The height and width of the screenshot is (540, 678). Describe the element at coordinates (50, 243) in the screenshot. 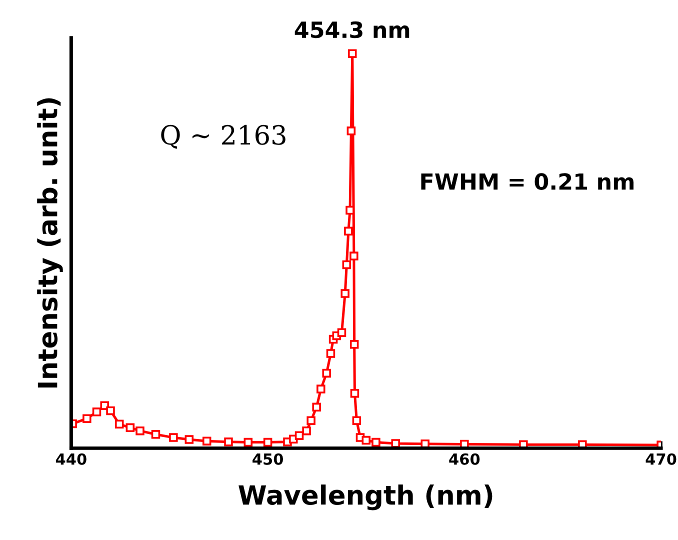

I see `y-axis-title: Intensity (arb. unit)` at that location.